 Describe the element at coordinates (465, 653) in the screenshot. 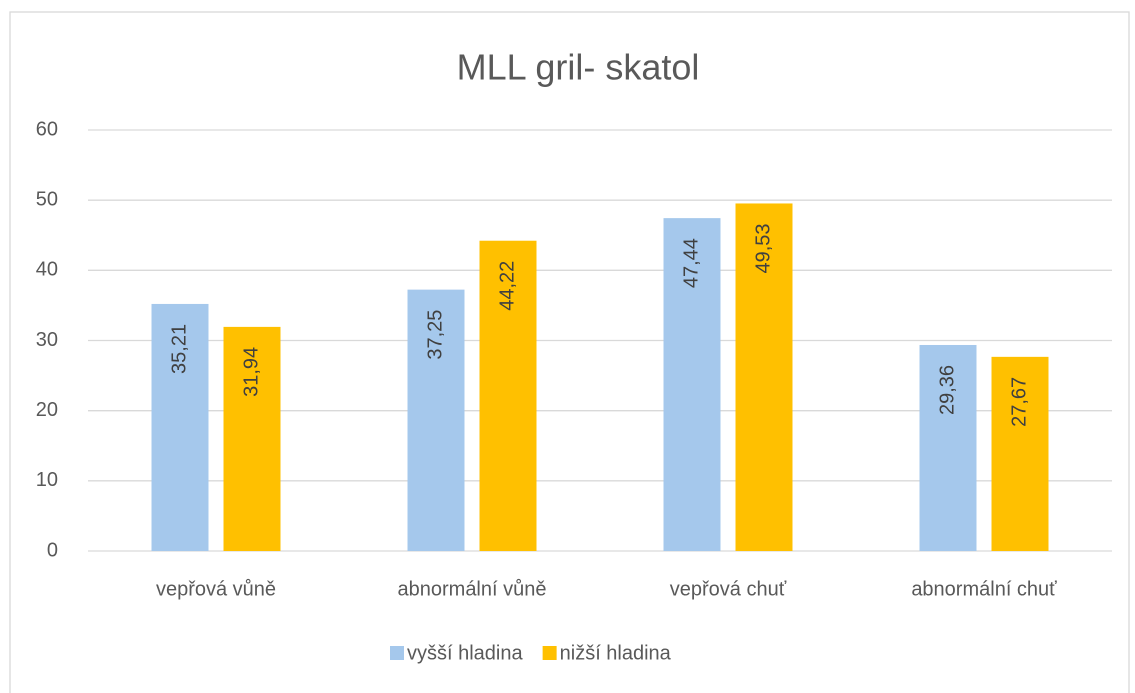

I see `legend-label: vyšší hladina` at that location.